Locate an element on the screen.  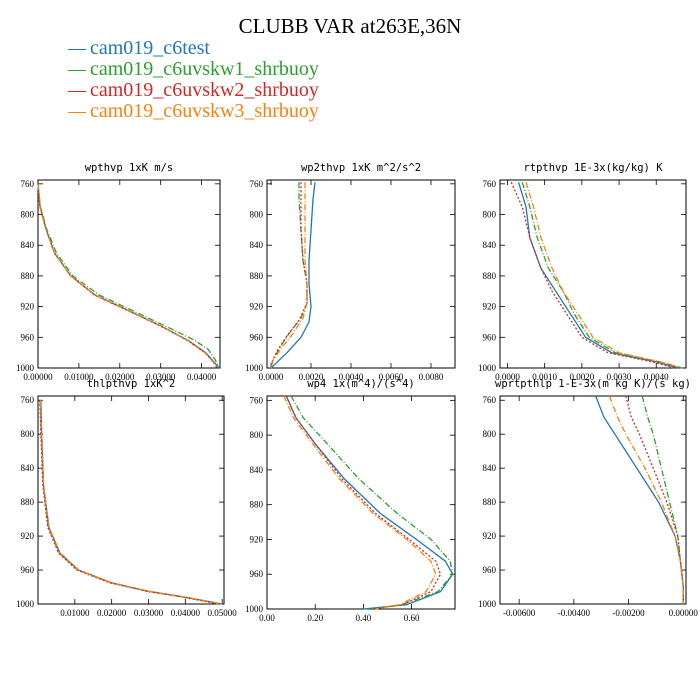
xtick-label-3-2: 0.03000 is located at coordinates (149, 613).